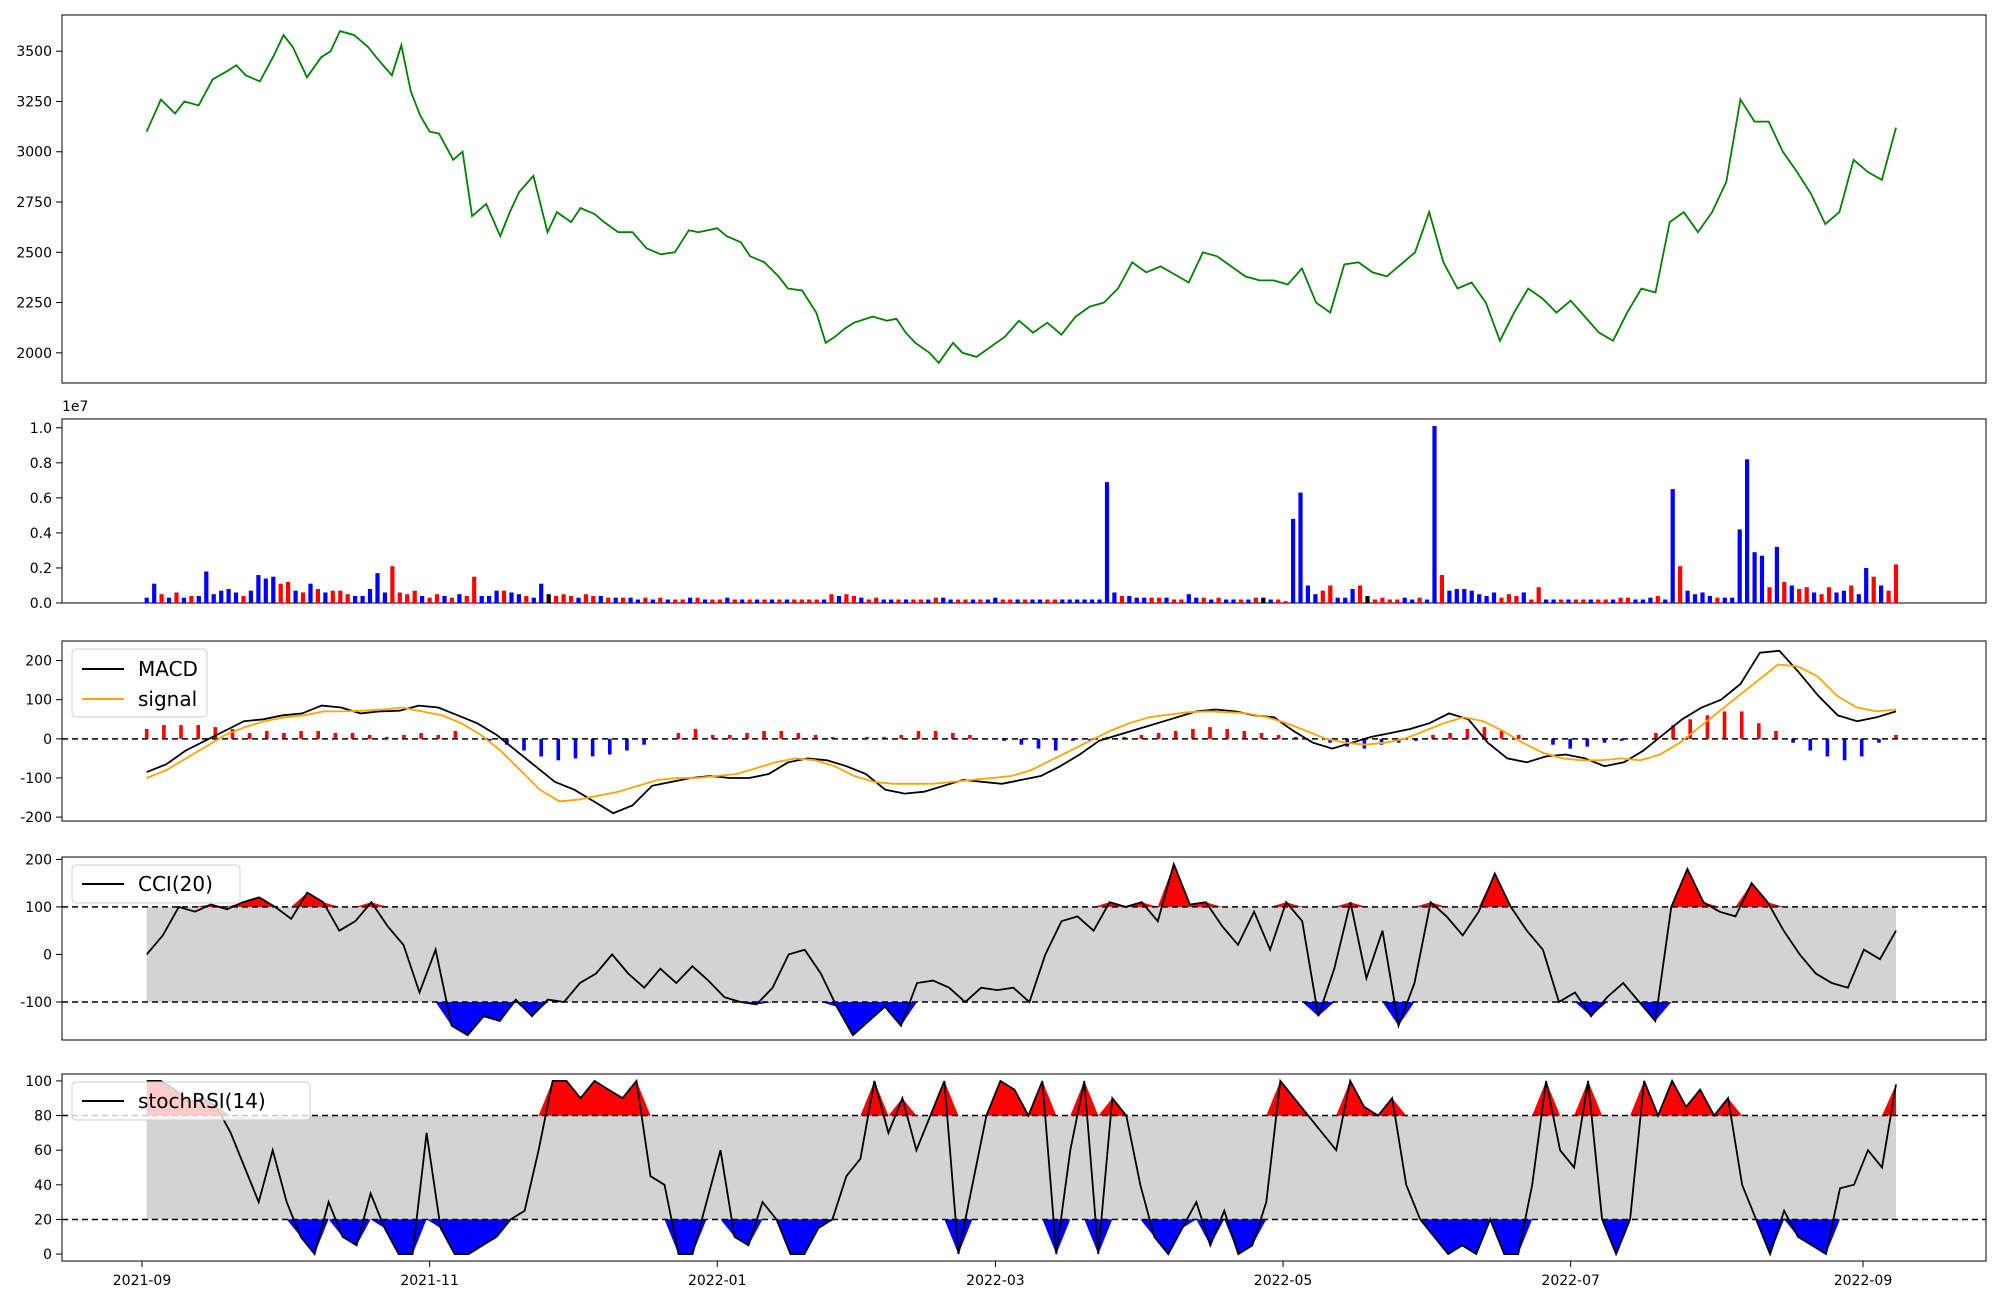 The width and height of the screenshot is (2000, 1304). Describe the element at coordinates (38, 701) in the screenshot. I see `y-tick-label: 100` at that location.